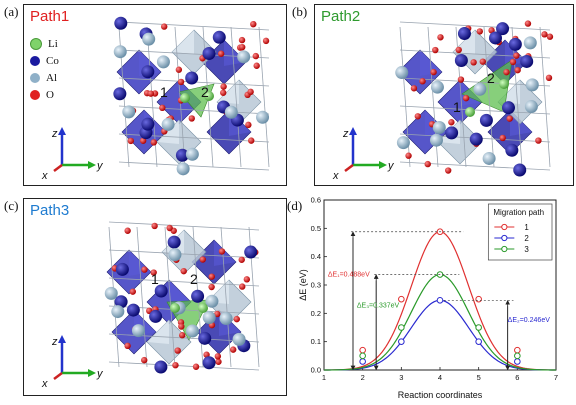 The image size is (576, 405). What do you see at coordinates (526, 227) in the screenshot?
I see `legend-label-1: 1` at bounding box center [526, 227].